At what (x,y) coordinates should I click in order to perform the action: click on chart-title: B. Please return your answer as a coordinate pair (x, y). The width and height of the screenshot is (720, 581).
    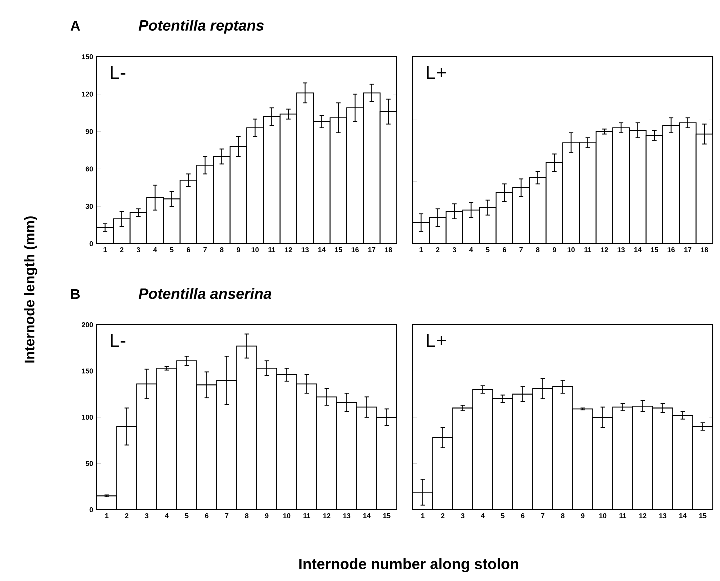
    Looking at the image, I should click on (75, 294).